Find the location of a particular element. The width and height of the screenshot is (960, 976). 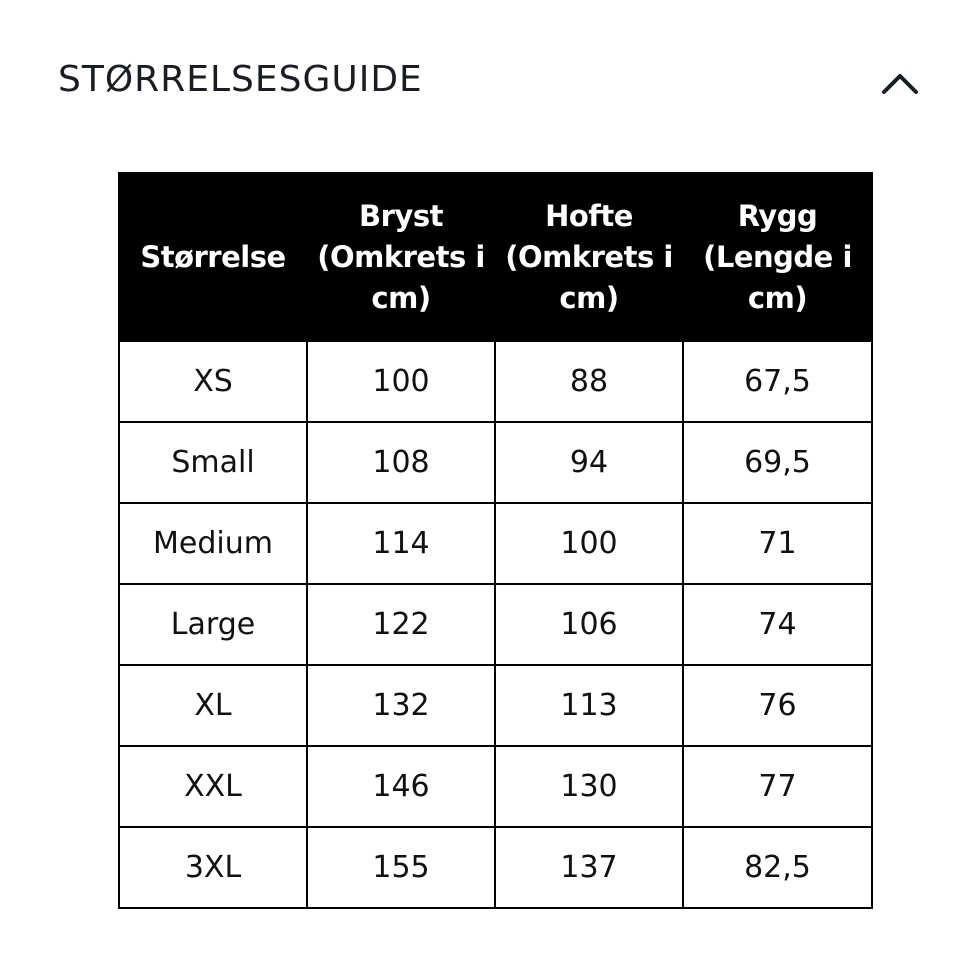

cell-hip: 113 is located at coordinates (589, 705).